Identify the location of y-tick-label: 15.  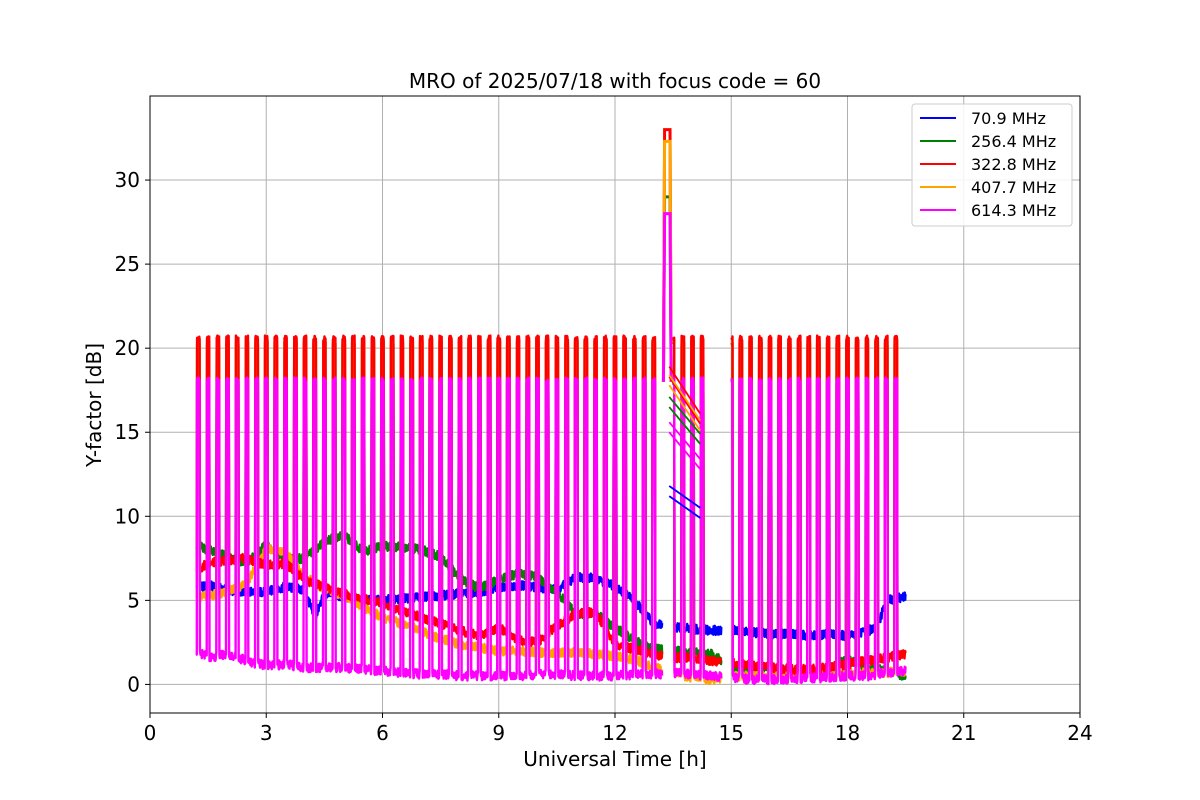
(127, 432).